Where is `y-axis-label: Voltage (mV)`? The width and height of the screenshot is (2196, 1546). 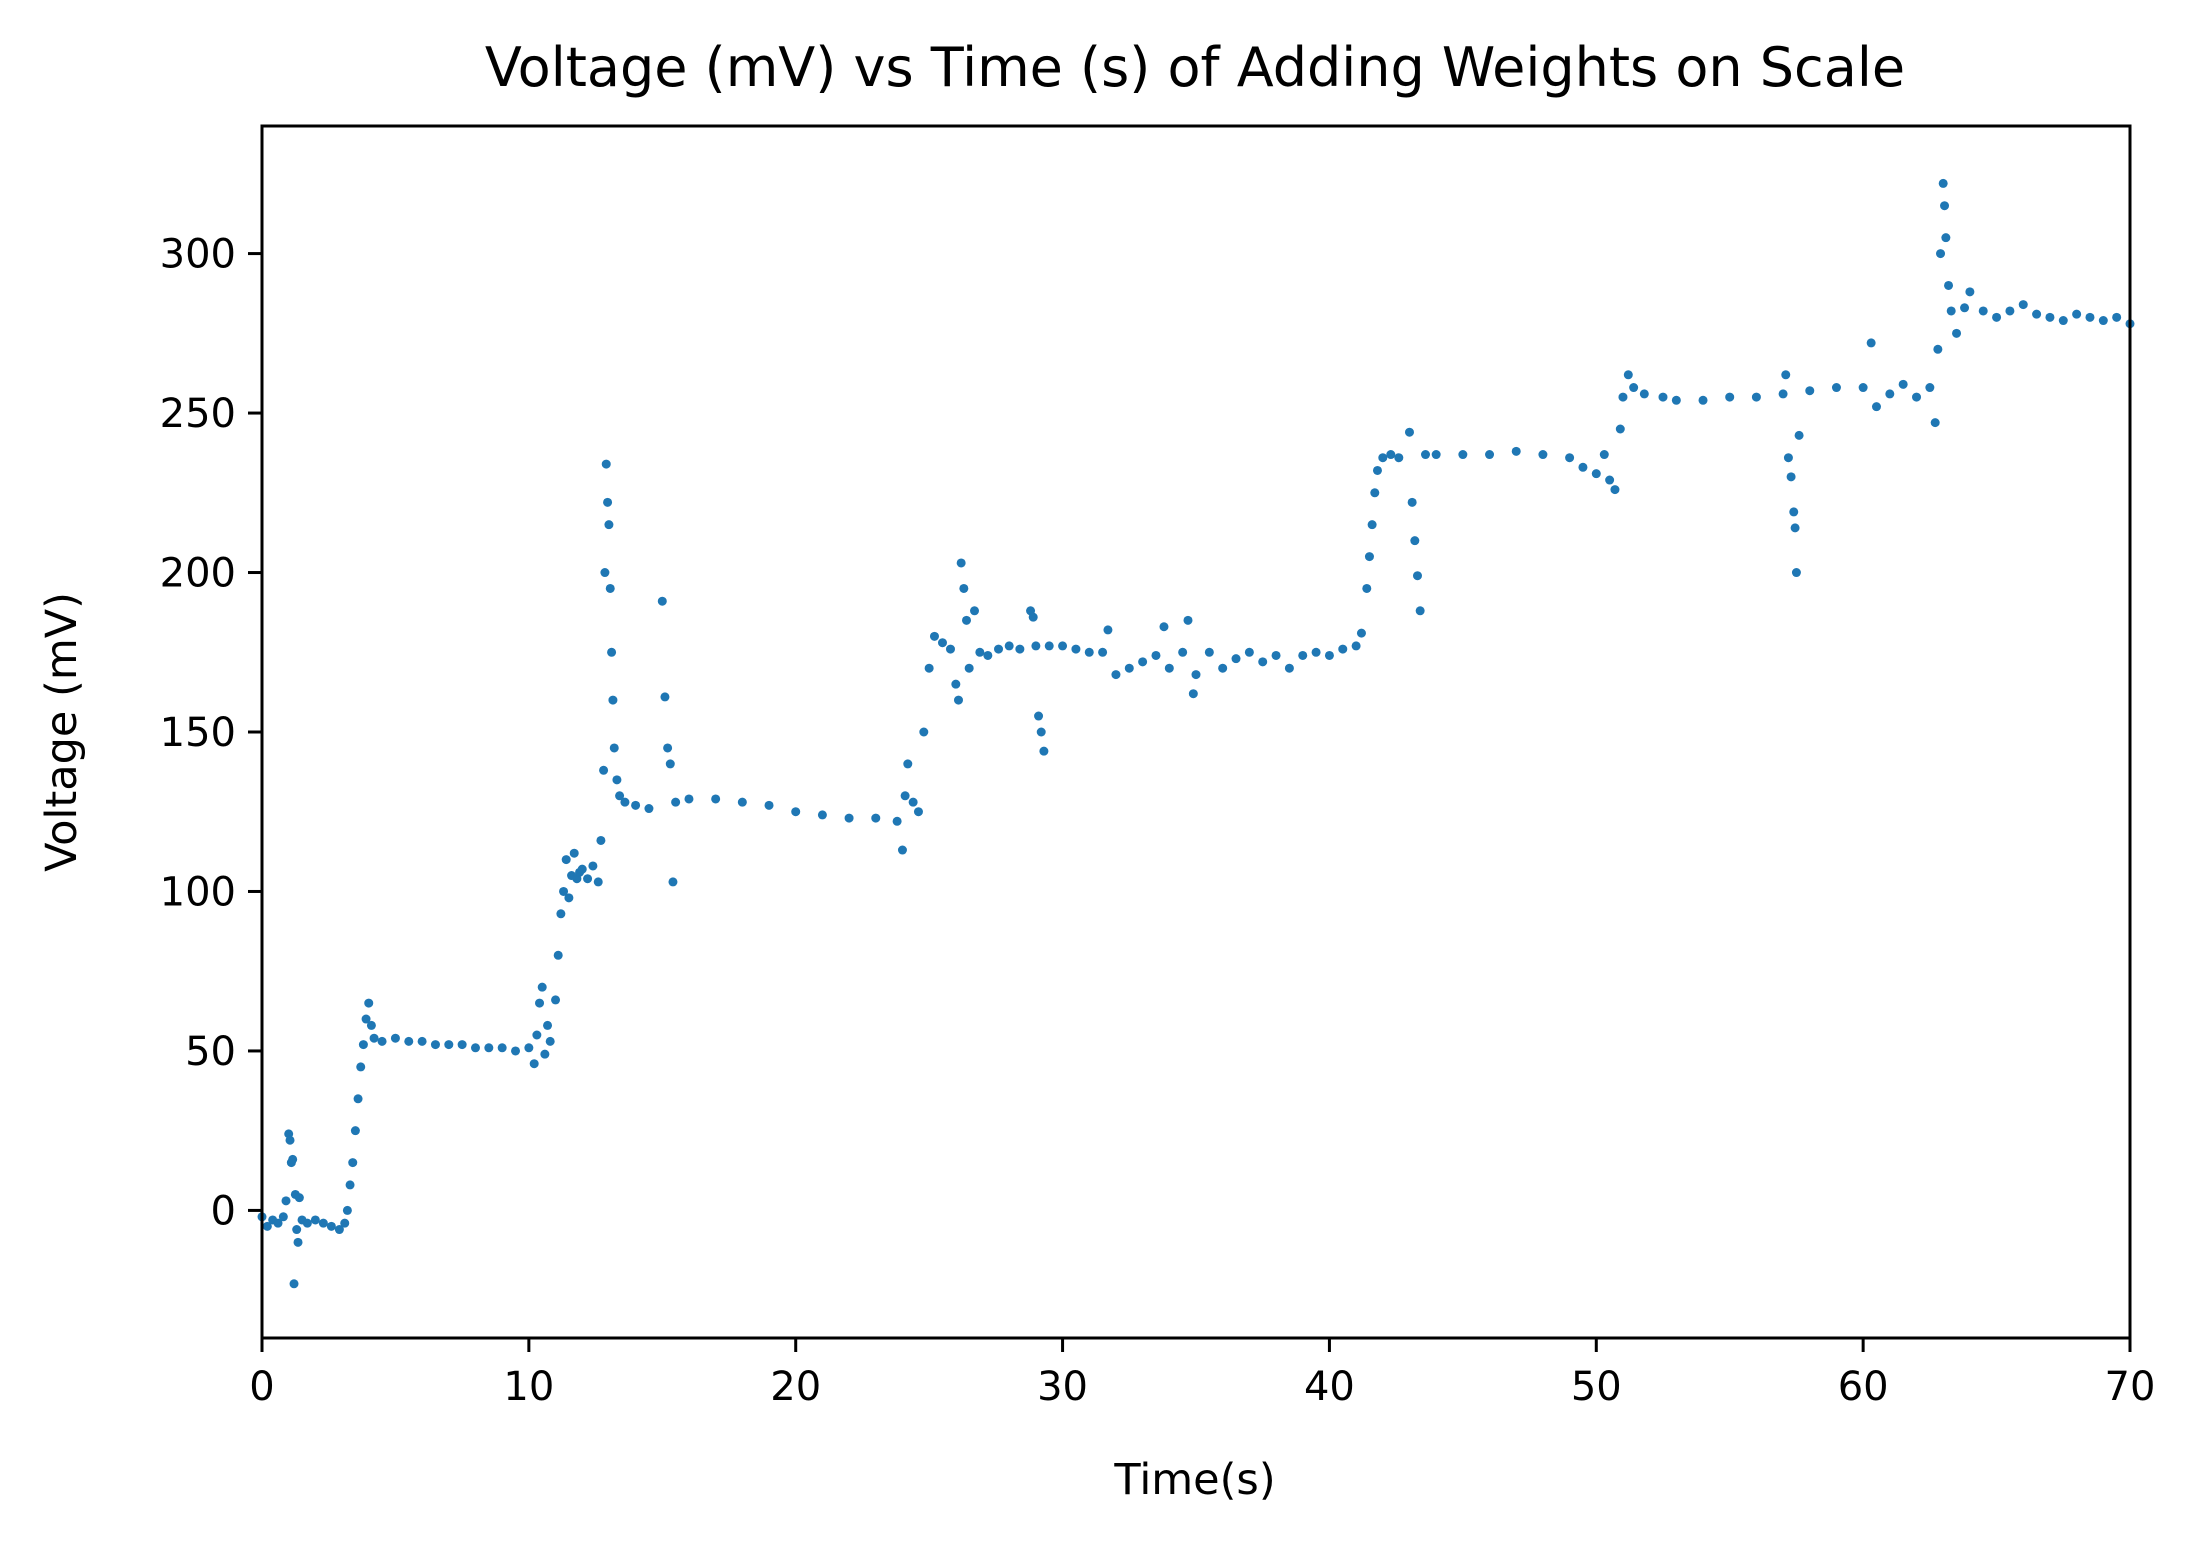 y-axis-label: Voltage (mV) is located at coordinates (62, 732).